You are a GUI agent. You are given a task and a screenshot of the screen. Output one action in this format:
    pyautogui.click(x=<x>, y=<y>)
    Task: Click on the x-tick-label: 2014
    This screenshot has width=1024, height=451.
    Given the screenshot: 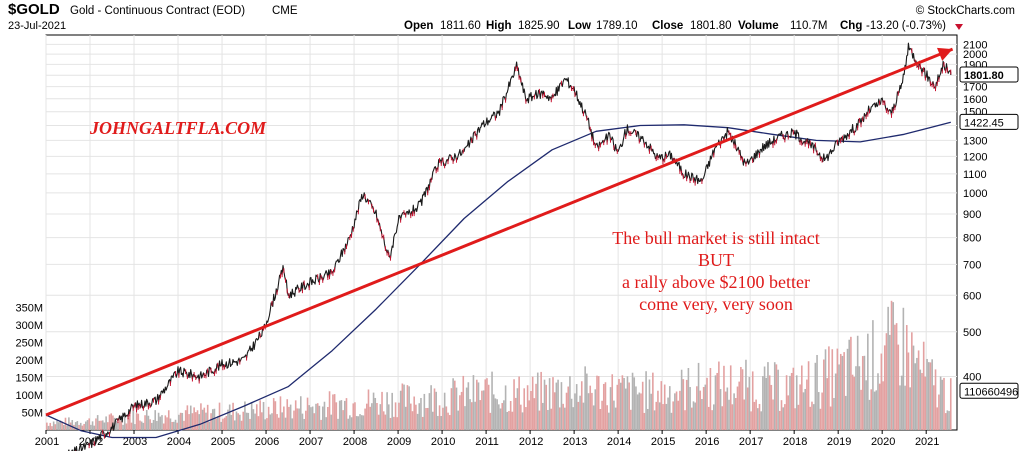 What is the action you would take?
    pyautogui.click(x=619, y=442)
    